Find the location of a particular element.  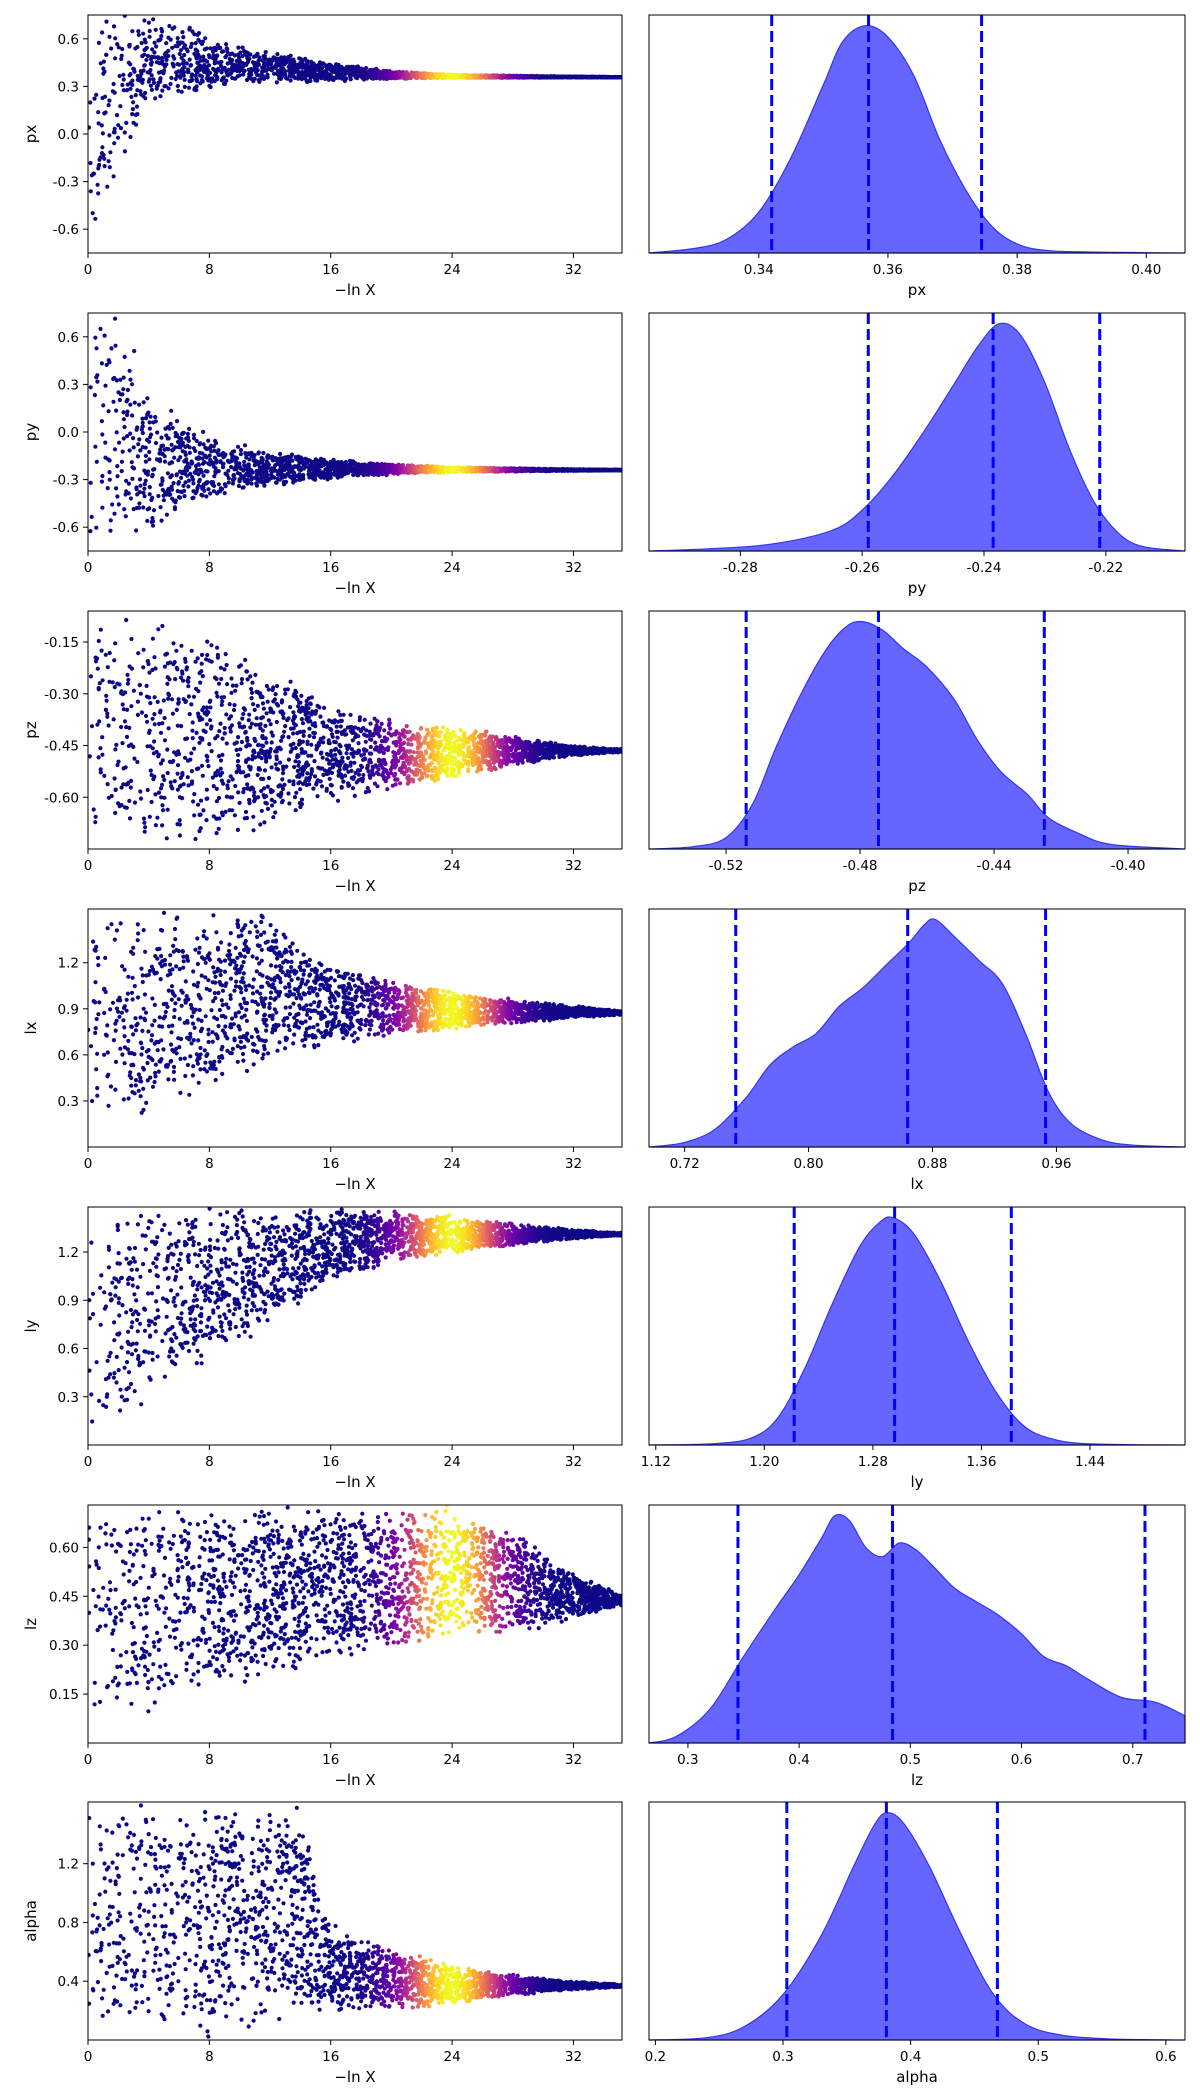

y-tick-label: 0.3 is located at coordinates (68, 87).